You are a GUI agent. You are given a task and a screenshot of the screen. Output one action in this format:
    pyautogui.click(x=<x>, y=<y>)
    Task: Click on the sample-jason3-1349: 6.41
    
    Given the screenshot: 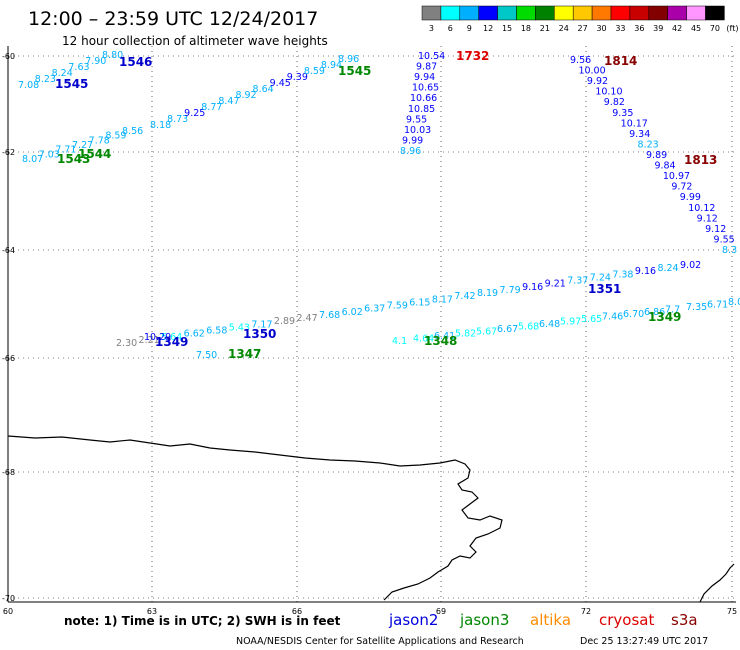 What is the action you would take?
    pyautogui.click(x=444, y=336)
    